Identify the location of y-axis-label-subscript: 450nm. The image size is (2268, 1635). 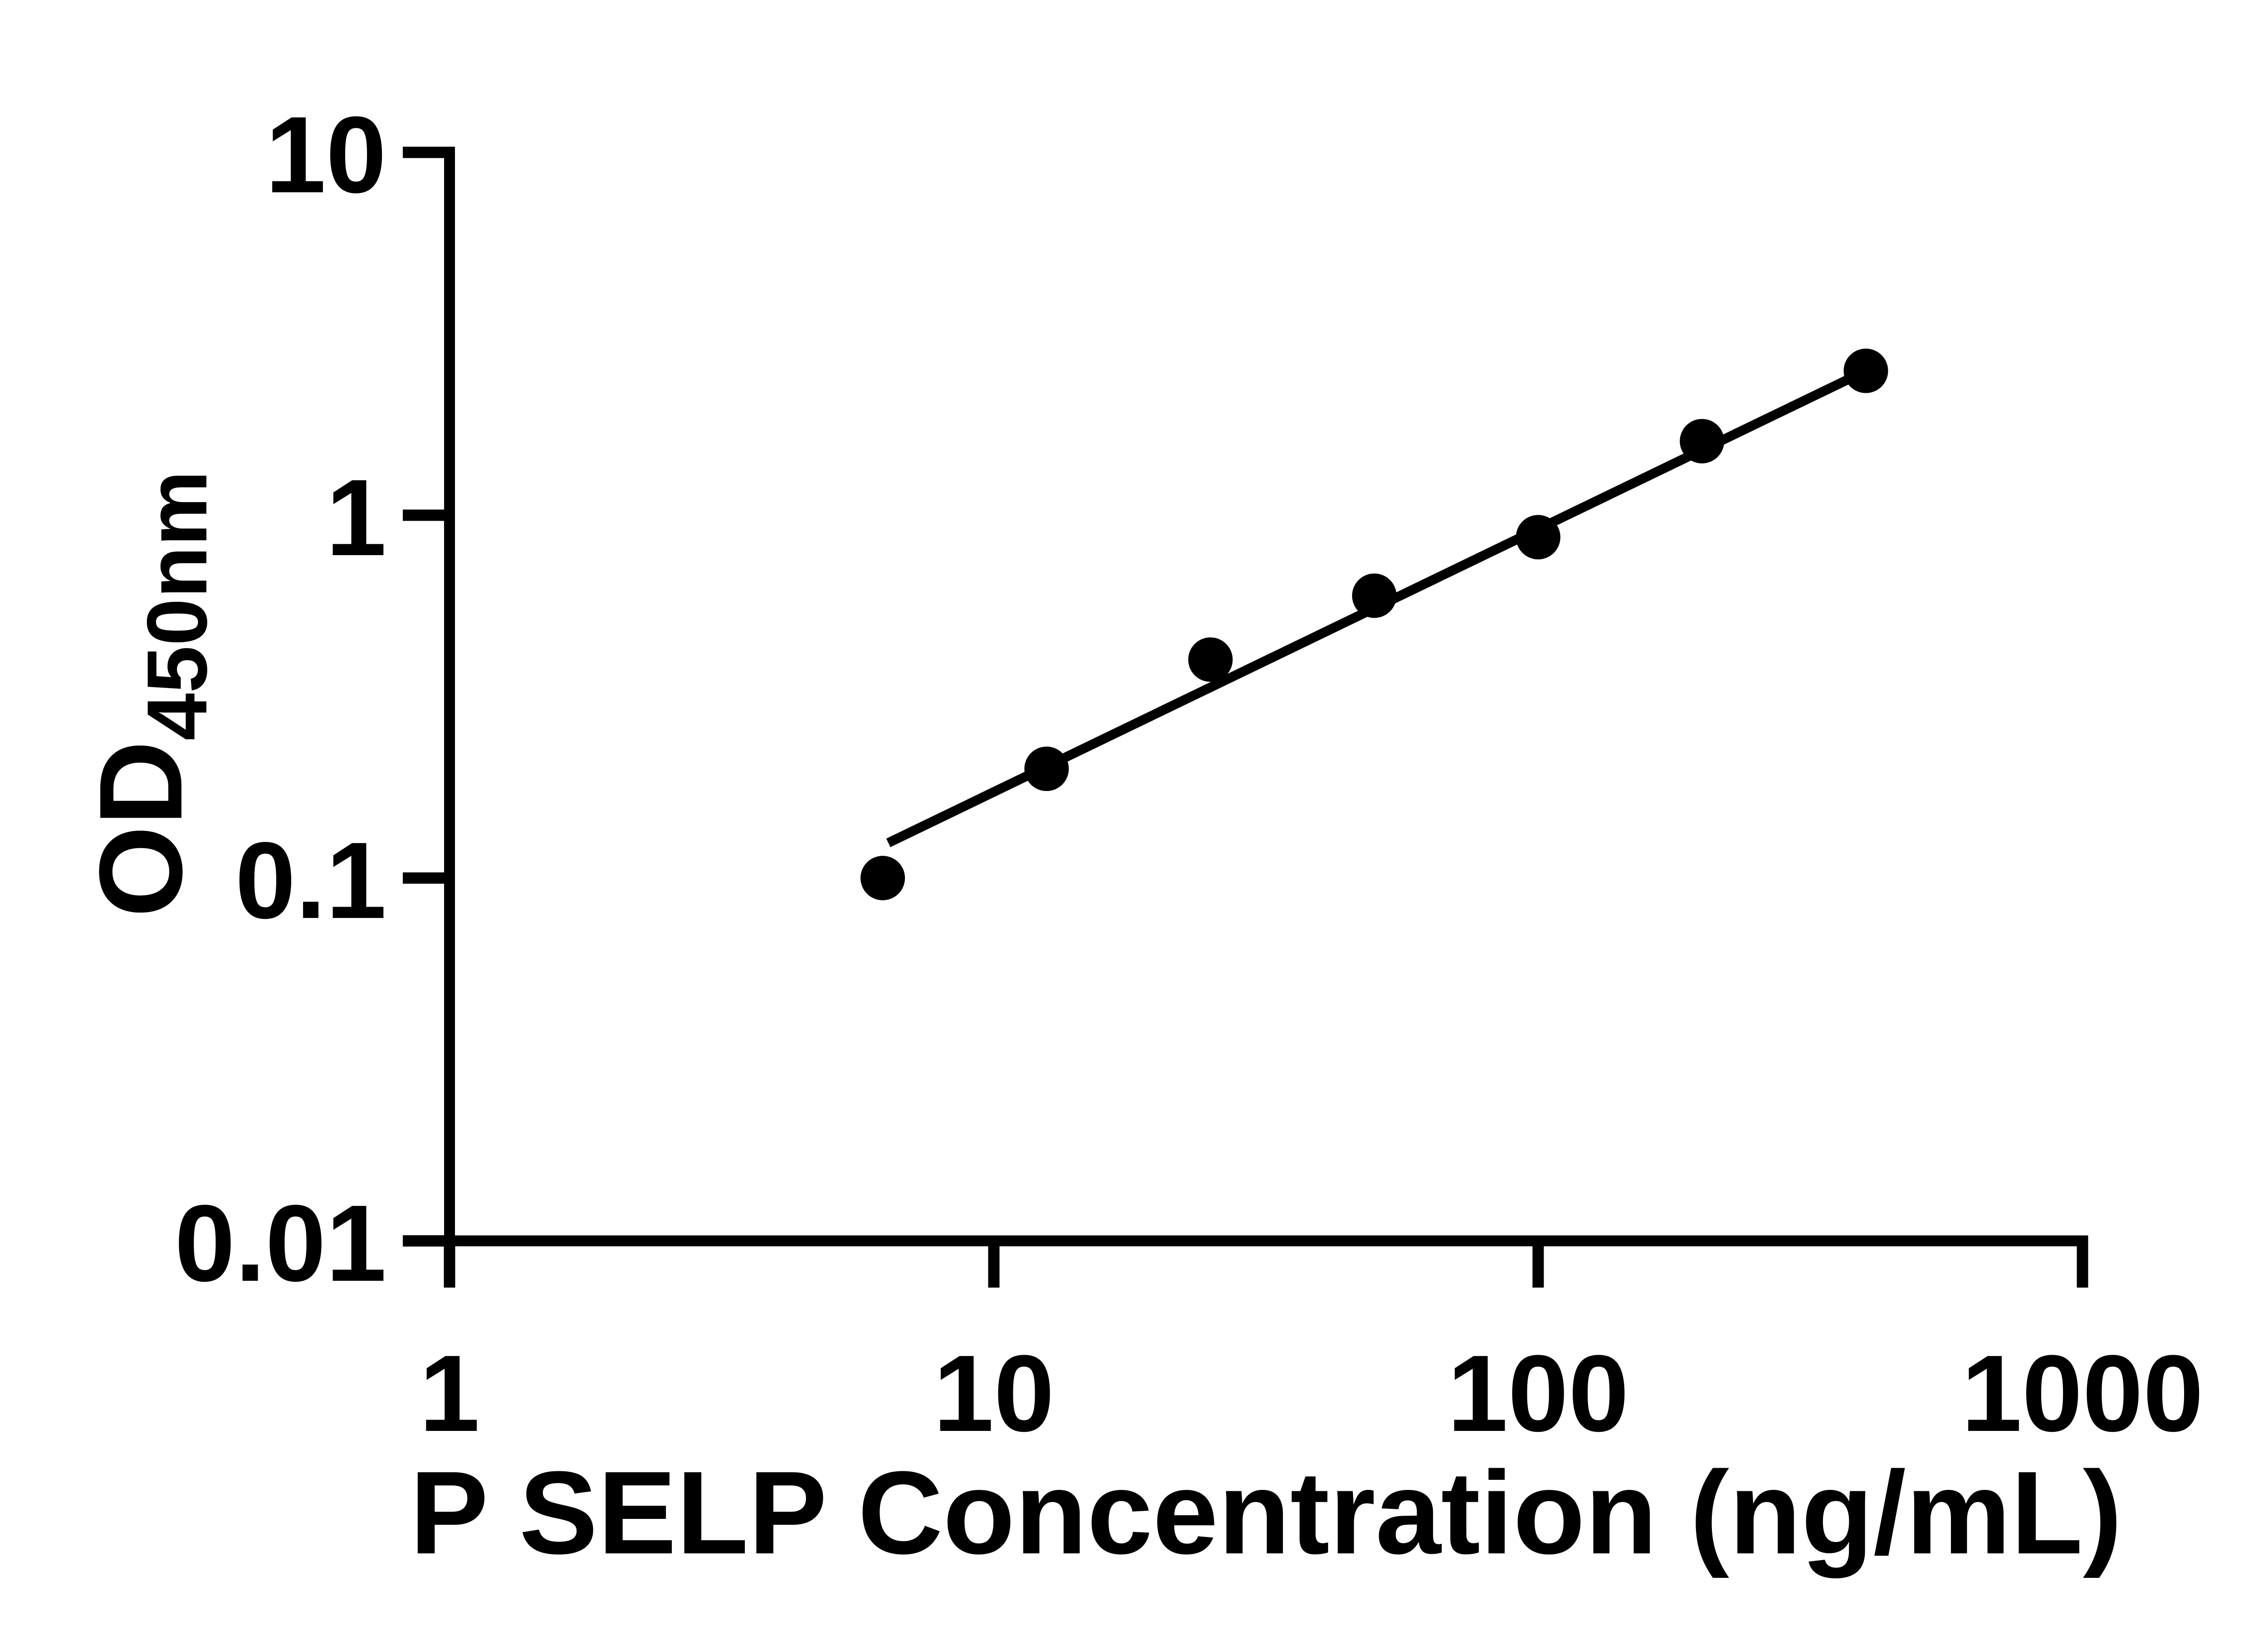
(177, 605).